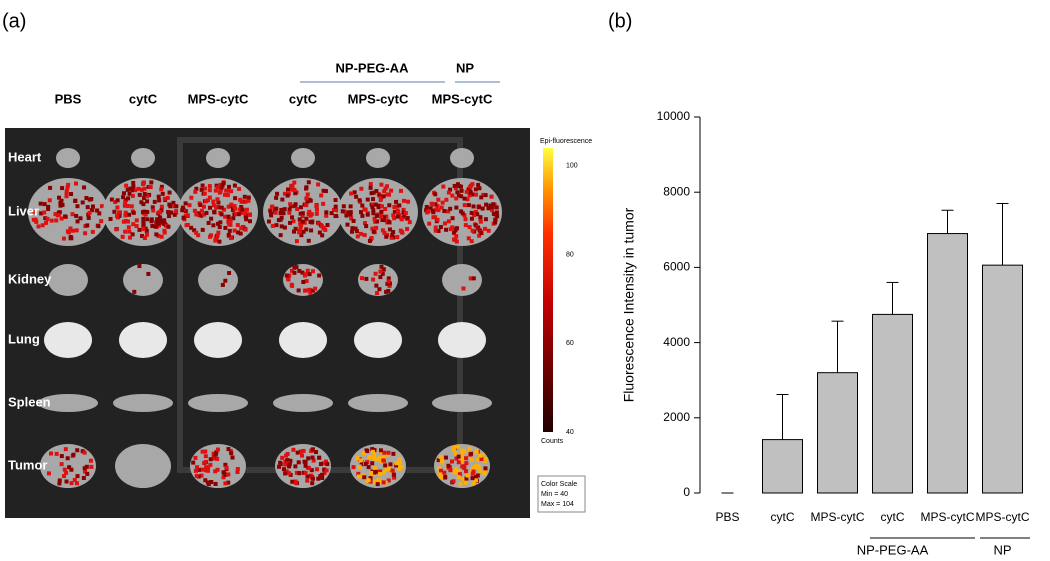  I want to click on row-label: Spleen, so click(29, 401).